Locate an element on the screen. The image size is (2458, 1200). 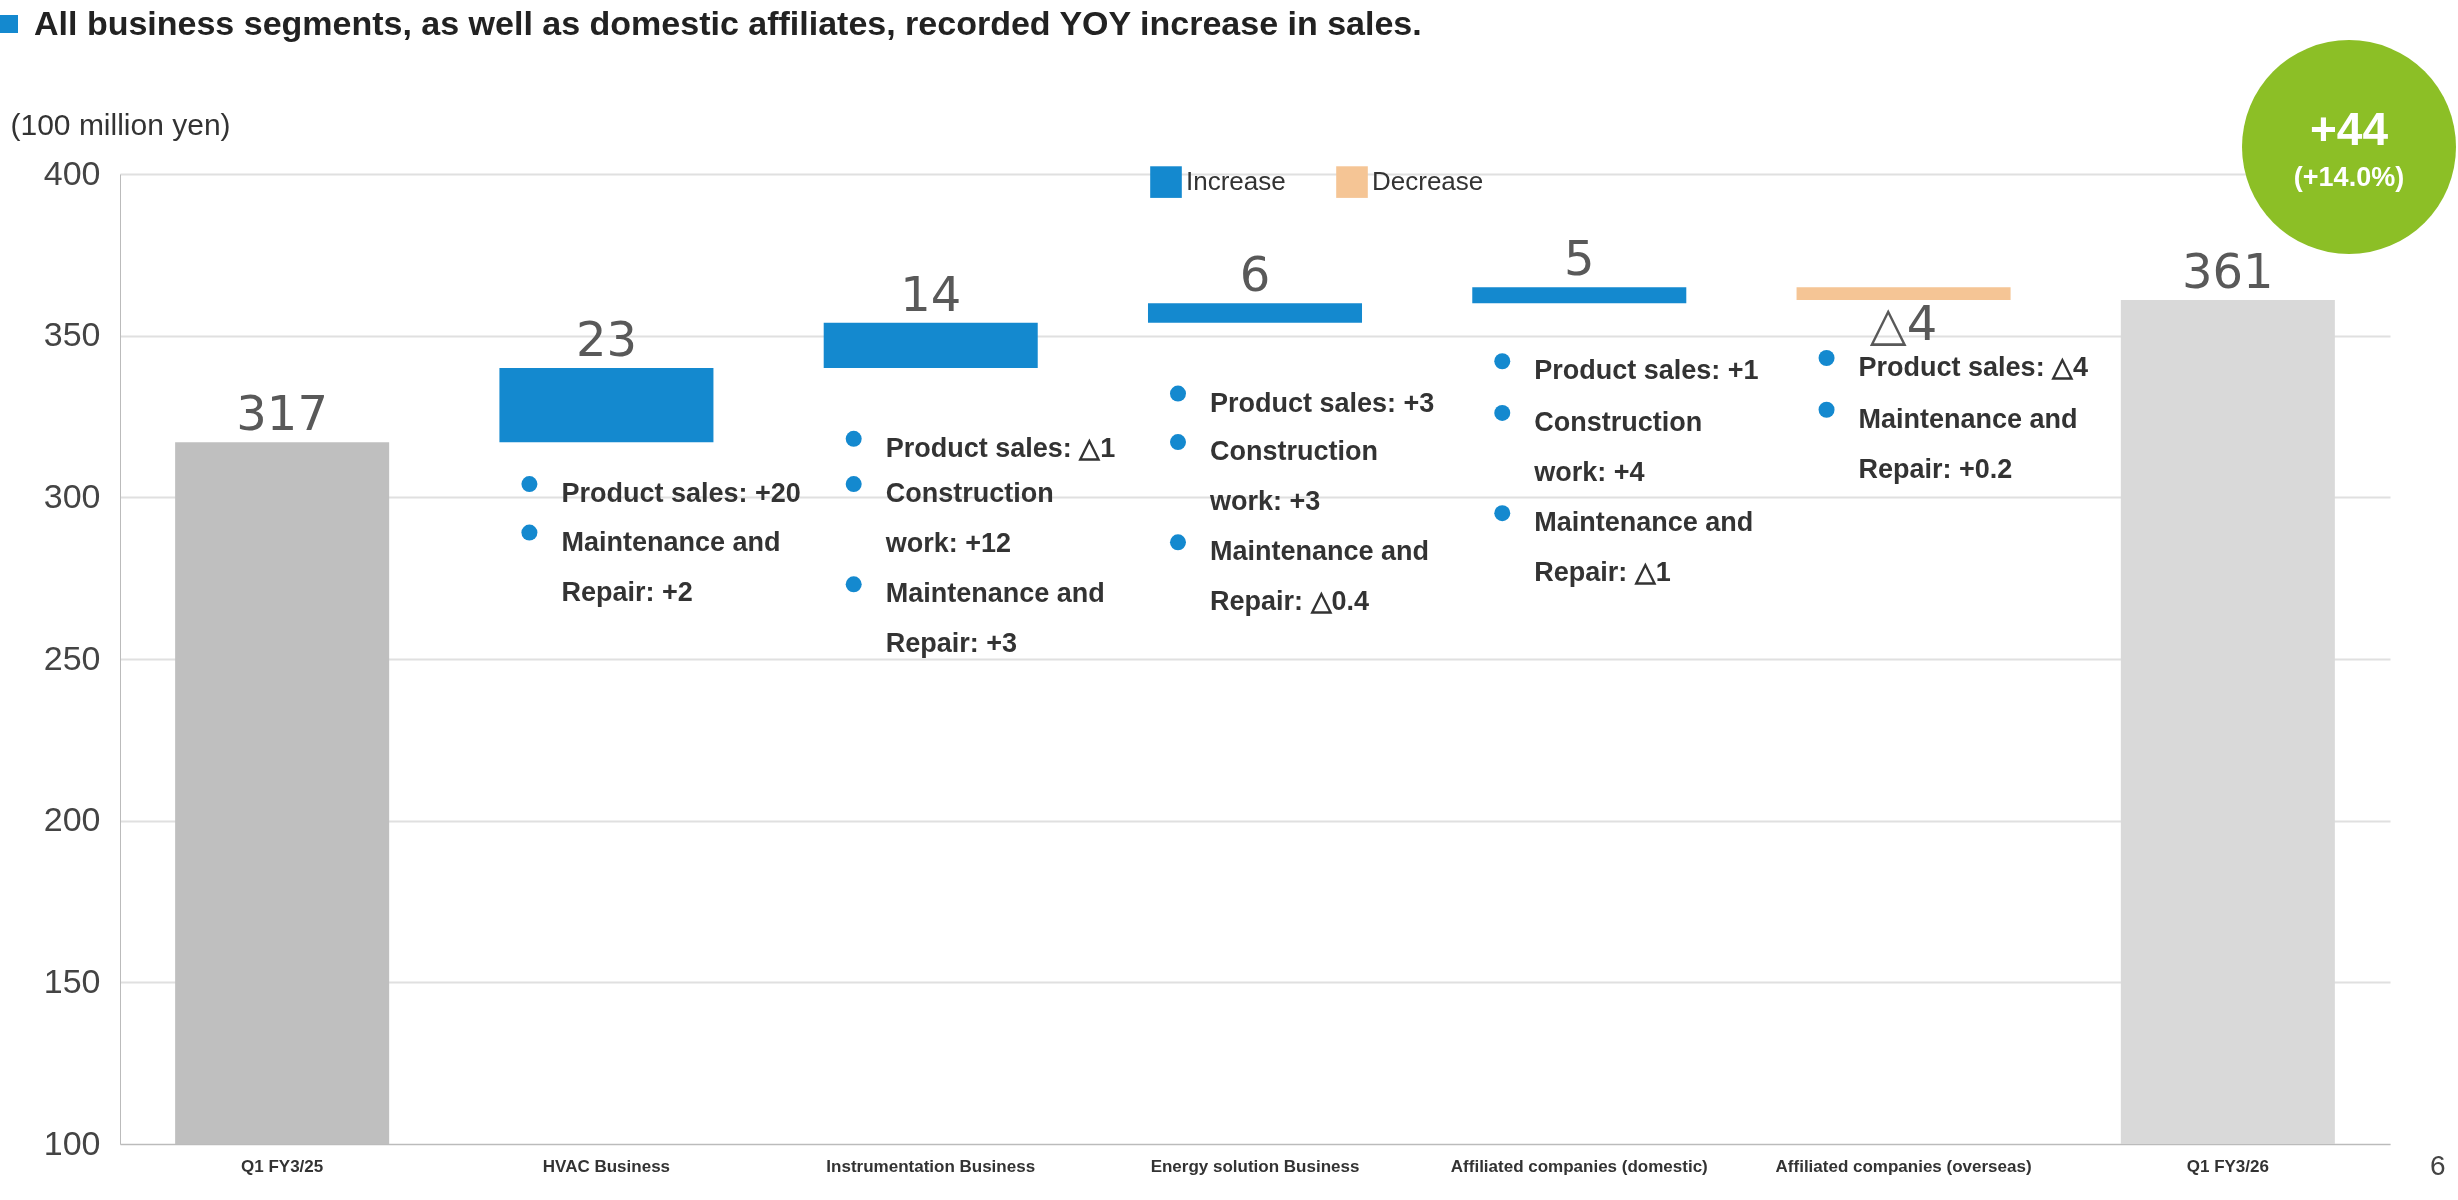
x-tick-label: Affiliated companies (domestic) is located at coordinates (1579, 1166).